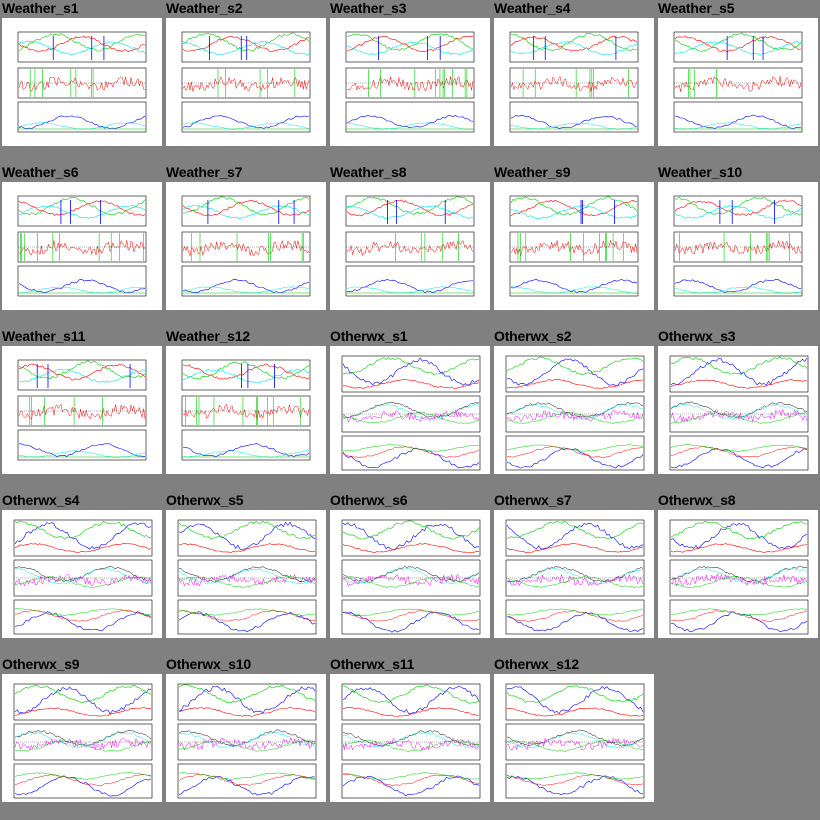 The image size is (820, 820). I want to click on thumbnail-tile: Weather_s12, so click(245, 409).